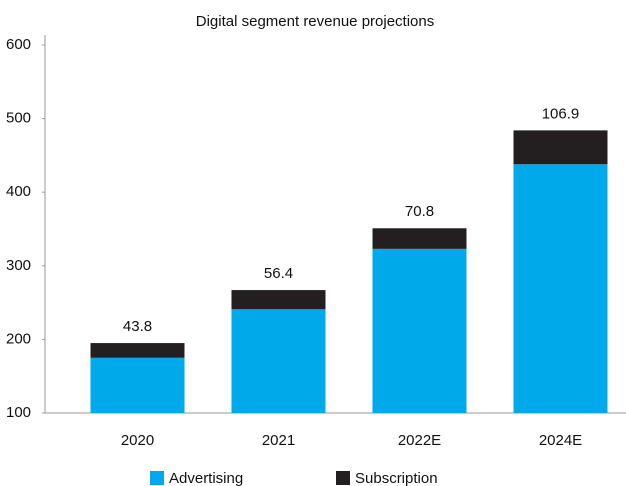 The width and height of the screenshot is (626, 486). I want to click on chart-title: Digital segment revenue projections, so click(315, 21).